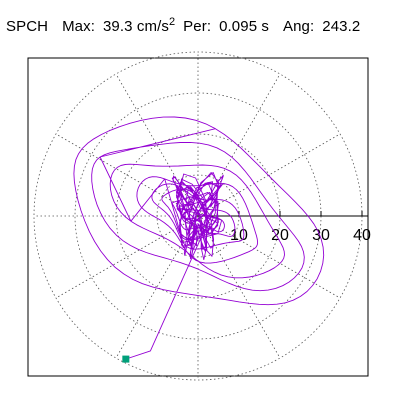 This screenshot has width=400, height=400. I want to click on radial-tick-label-20: 20, so click(280, 235).